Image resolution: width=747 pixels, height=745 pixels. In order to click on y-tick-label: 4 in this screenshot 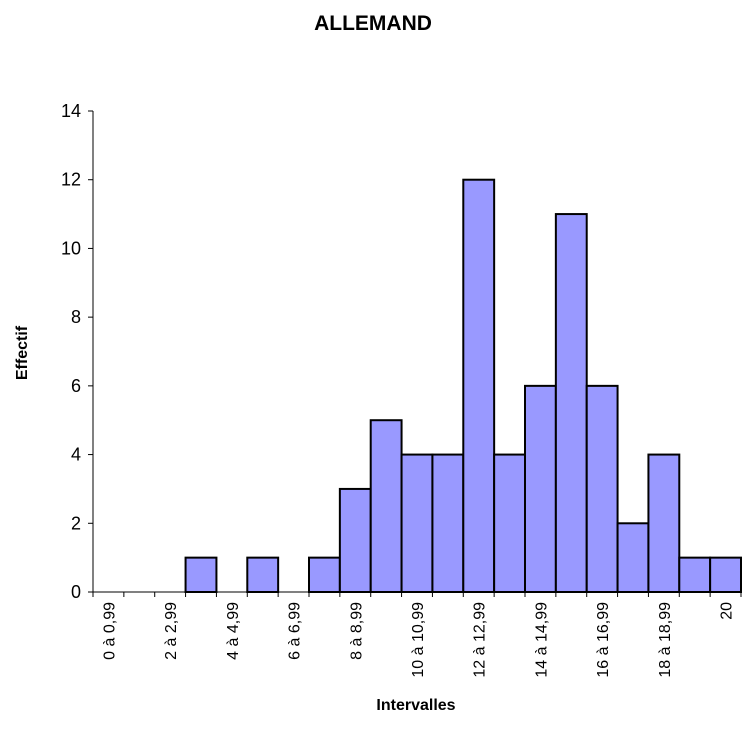, I will do `click(76, 455)`.